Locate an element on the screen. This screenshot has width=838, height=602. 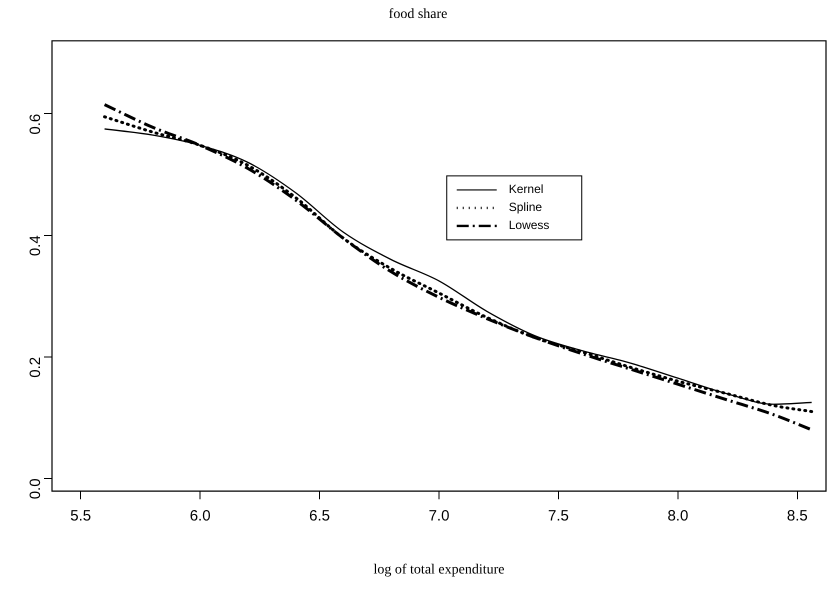
x-tick-label: 8.0 is located at coordinates (677, 515).